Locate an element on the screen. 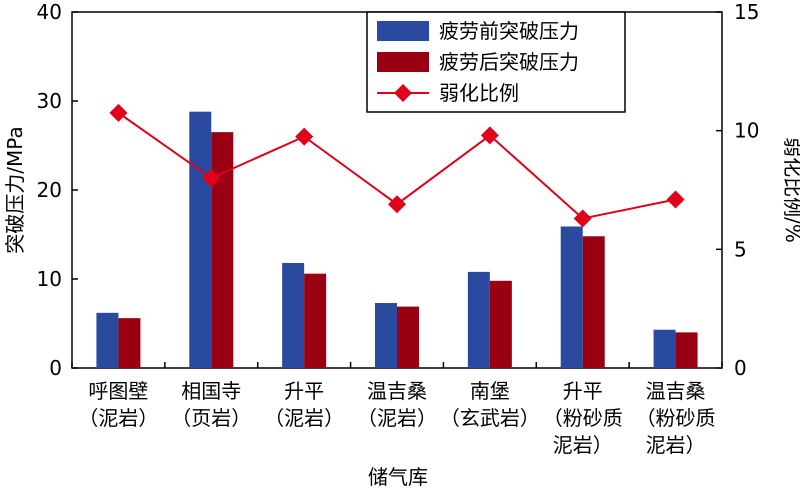 This screenshot has width=800, height=494. legend-label: 疲劳后突破压力 is located at coordinates (509, 62).